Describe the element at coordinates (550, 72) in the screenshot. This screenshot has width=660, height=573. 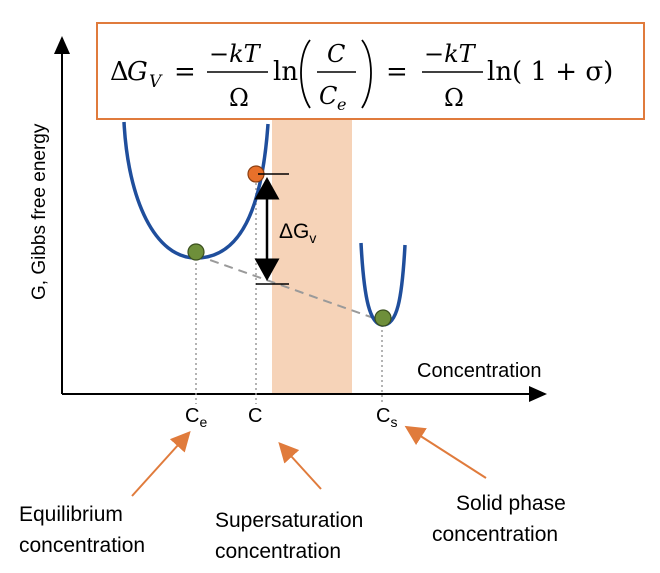
I see `svg-text: ln( 1 + σ)` at that location.